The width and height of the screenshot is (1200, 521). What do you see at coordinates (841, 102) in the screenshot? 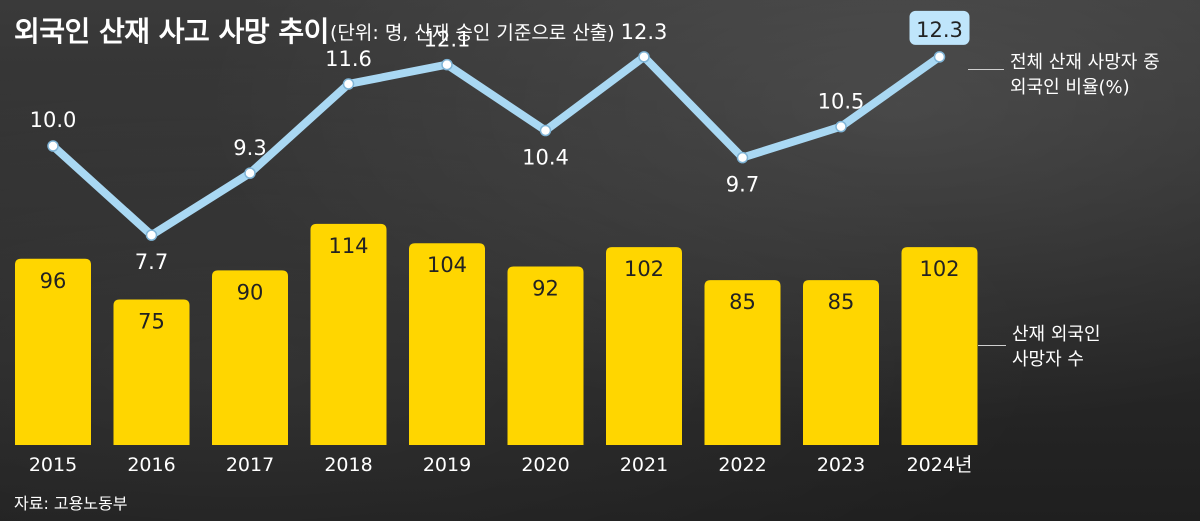
I see `line-value-label: 10.5` at bounding box center [841, 102].